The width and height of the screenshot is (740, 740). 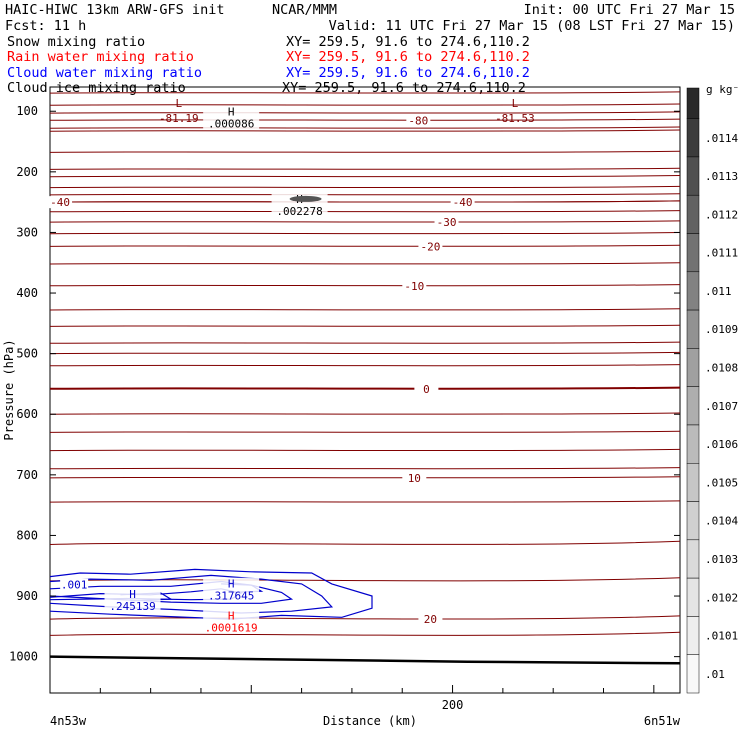 I want to click on y-tick-label: 300, so click(x=27, y=232).